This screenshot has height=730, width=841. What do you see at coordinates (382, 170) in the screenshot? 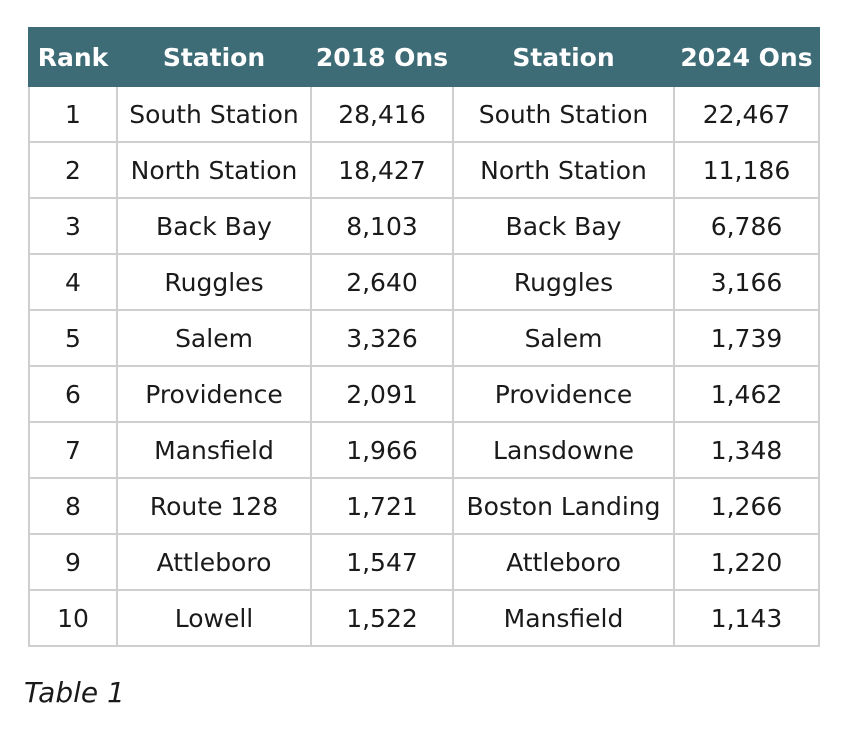
I see `cell-ons-2018: 18,427` at bounding box center [382, 170].